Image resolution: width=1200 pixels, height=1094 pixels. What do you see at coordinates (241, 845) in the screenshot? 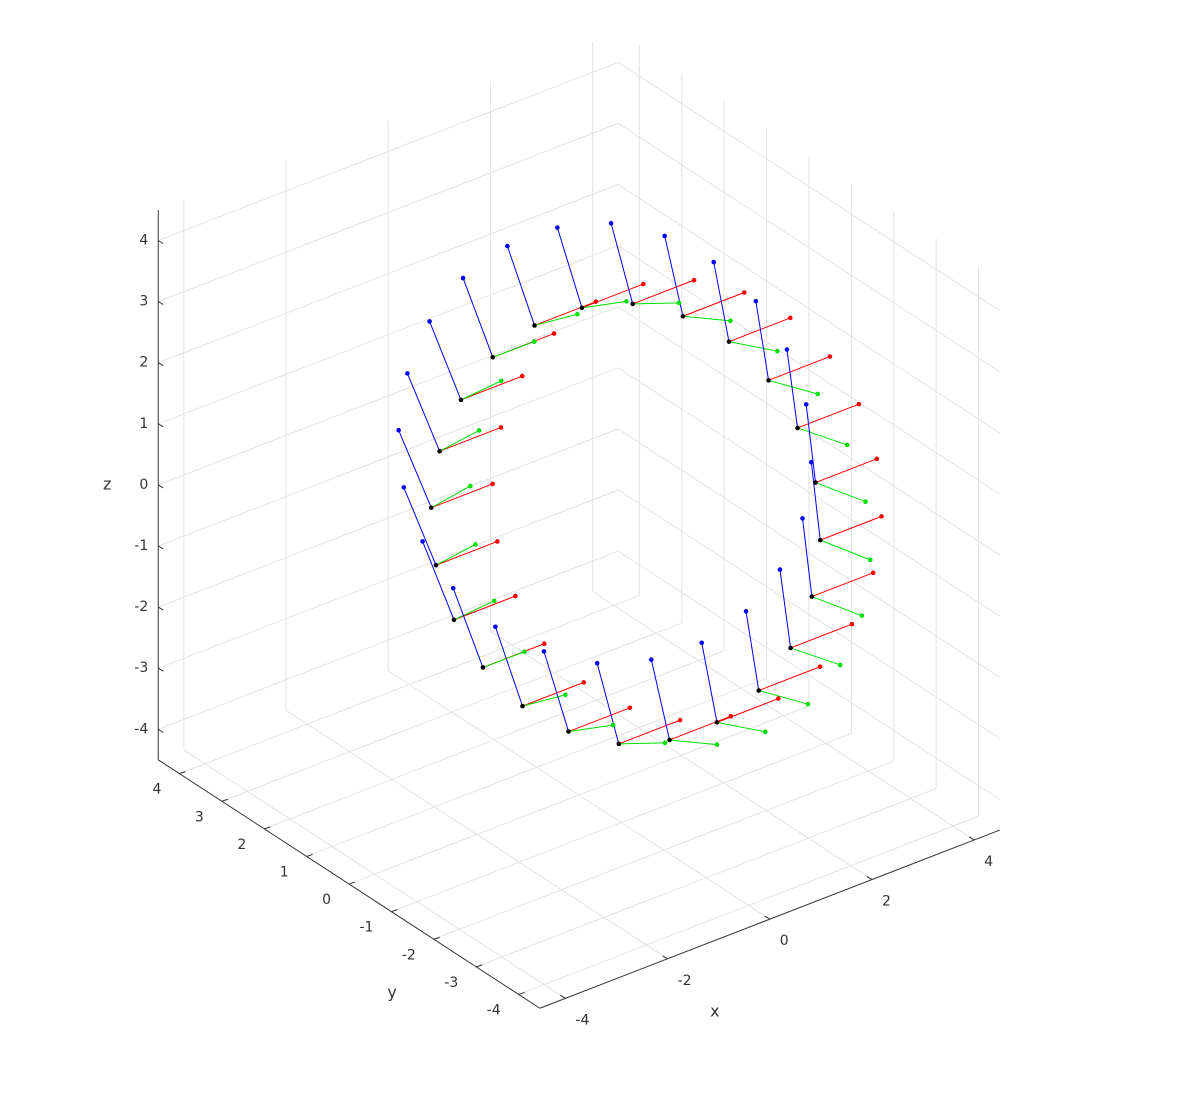
I see `y-tick-label: 2` at bounding box center [241, 845].